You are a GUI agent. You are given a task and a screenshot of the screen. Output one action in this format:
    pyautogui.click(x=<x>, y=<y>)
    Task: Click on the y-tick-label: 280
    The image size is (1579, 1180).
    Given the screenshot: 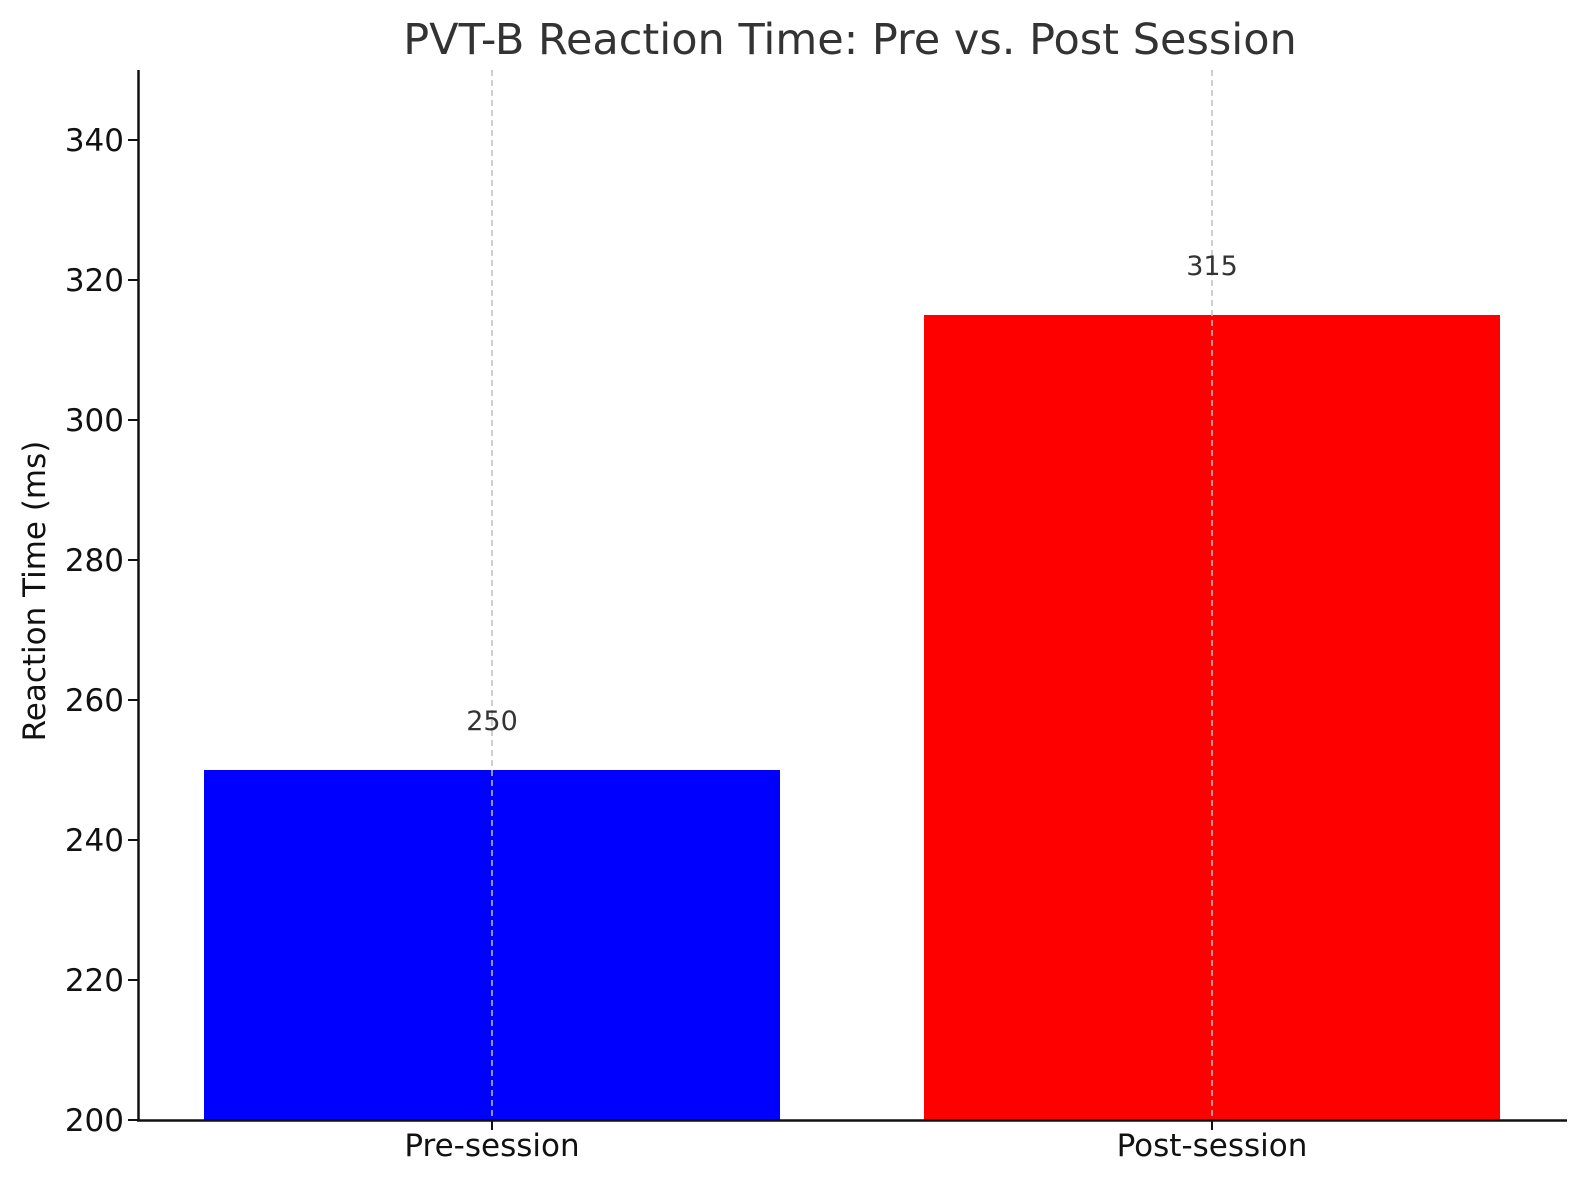 What is the action you would take?
    pyautogui.click(x=94, y=561)
    